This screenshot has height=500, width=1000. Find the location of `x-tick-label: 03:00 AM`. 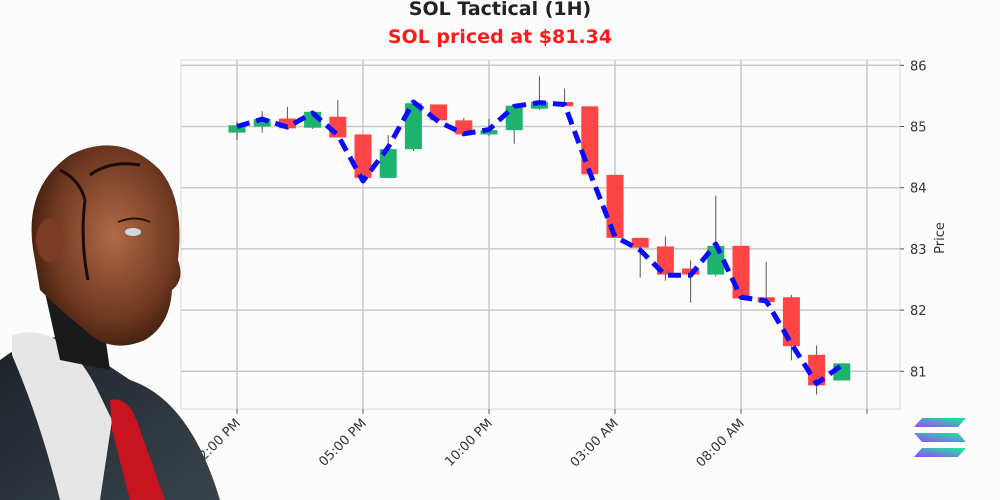

x-tick-label: 03:00 AM is located at coordinates (595, 443).